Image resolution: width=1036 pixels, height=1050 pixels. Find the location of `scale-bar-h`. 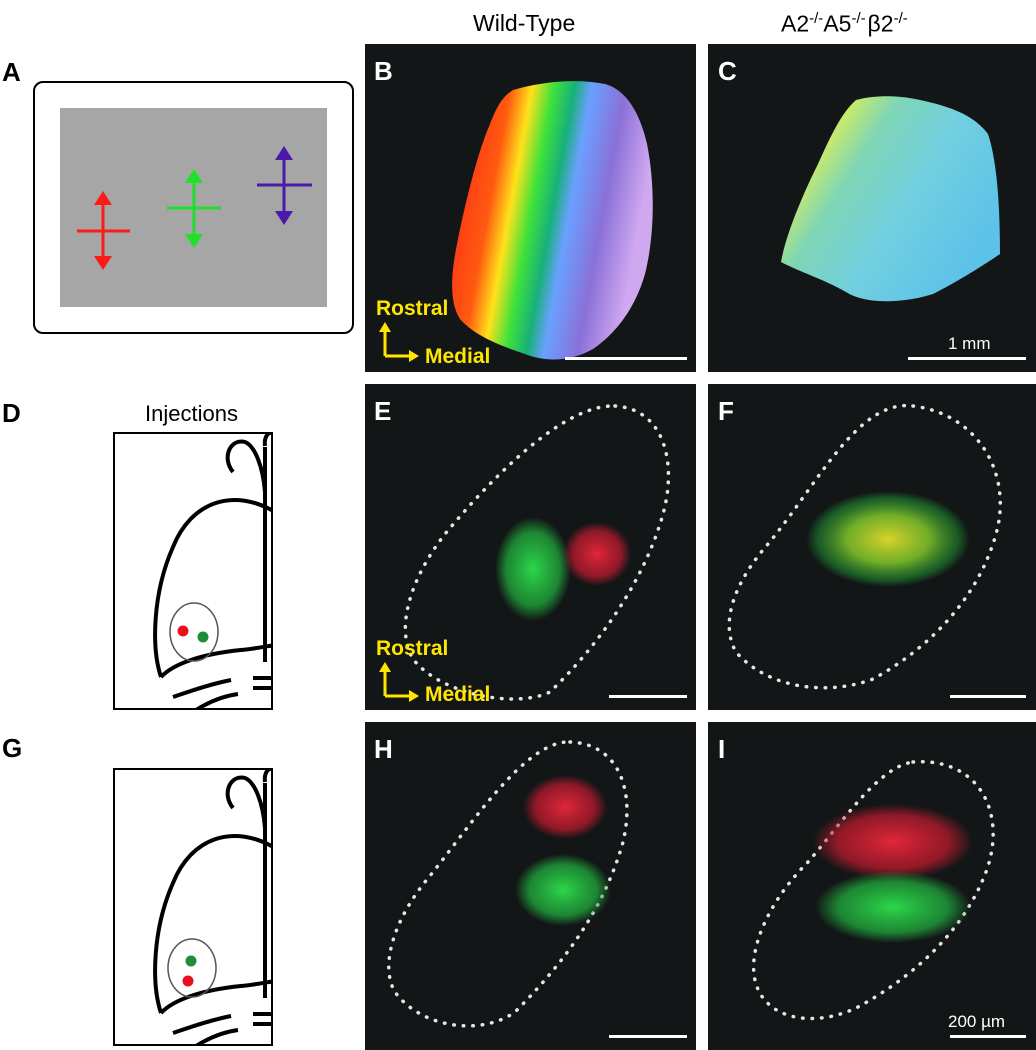

scale-bar-h is located at coordinates (648, 1036).